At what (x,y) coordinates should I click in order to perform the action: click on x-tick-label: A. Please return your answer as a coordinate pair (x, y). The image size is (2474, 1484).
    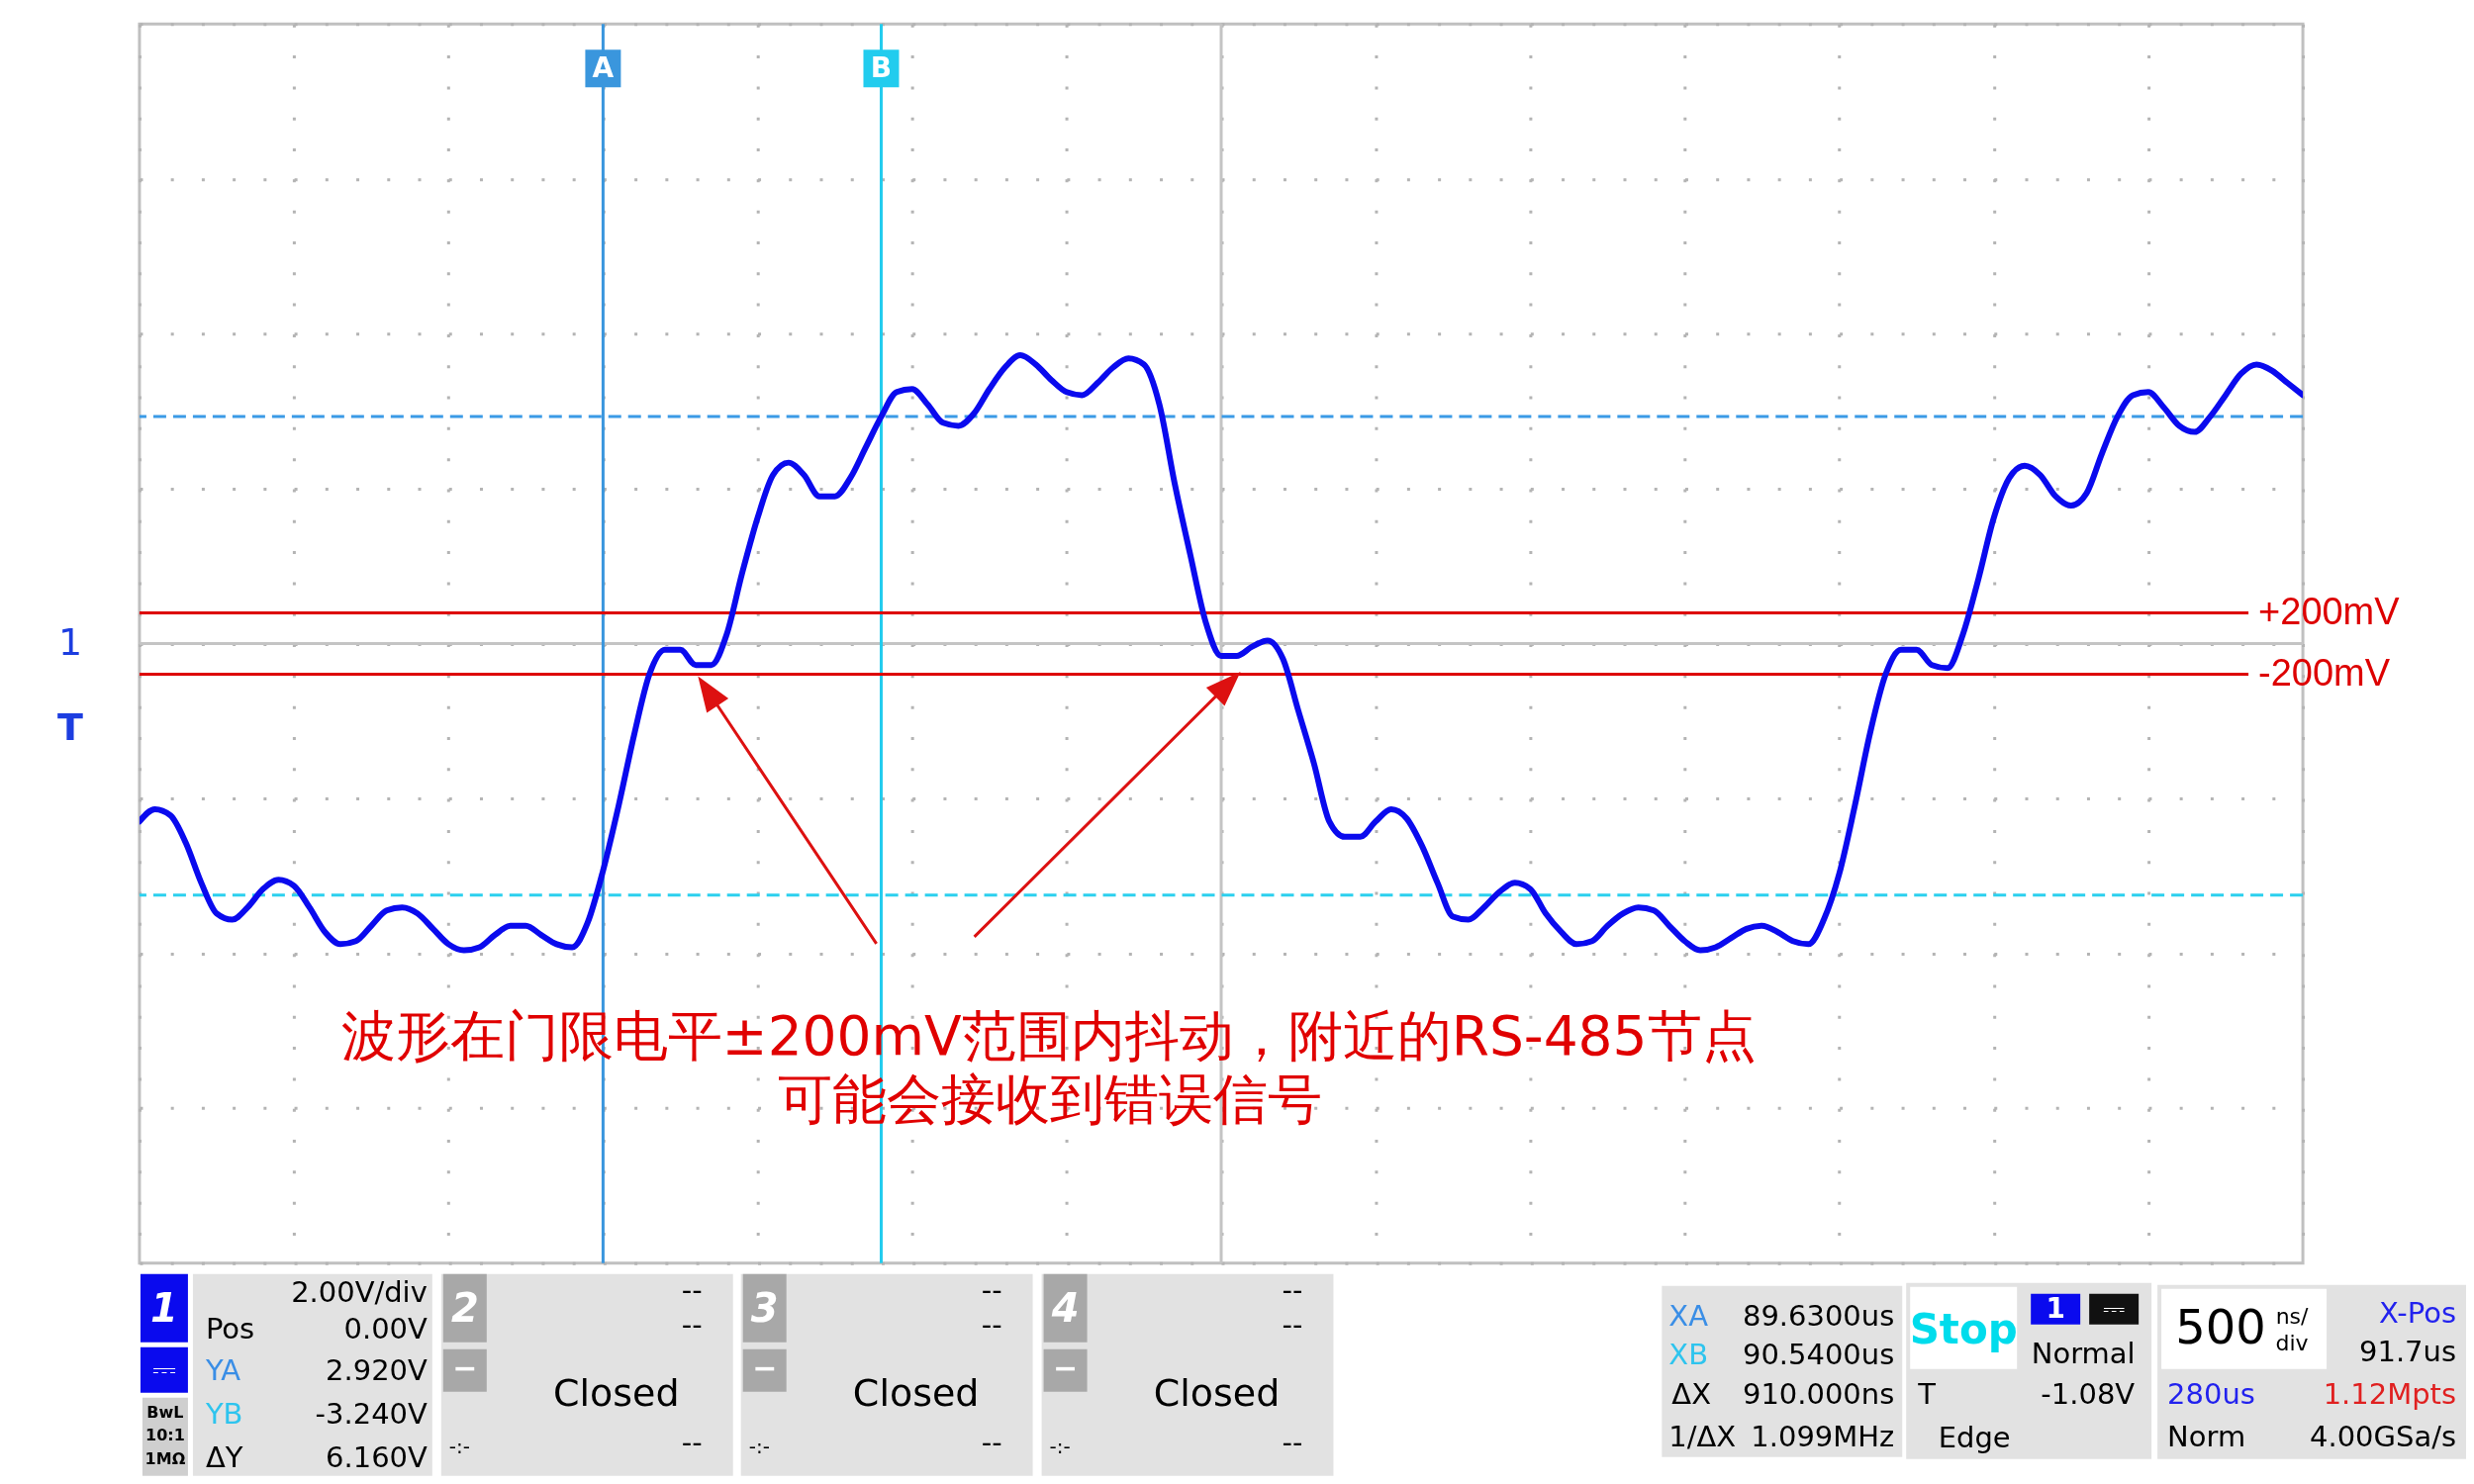
    Looking at the image, I should click on (604, 68).